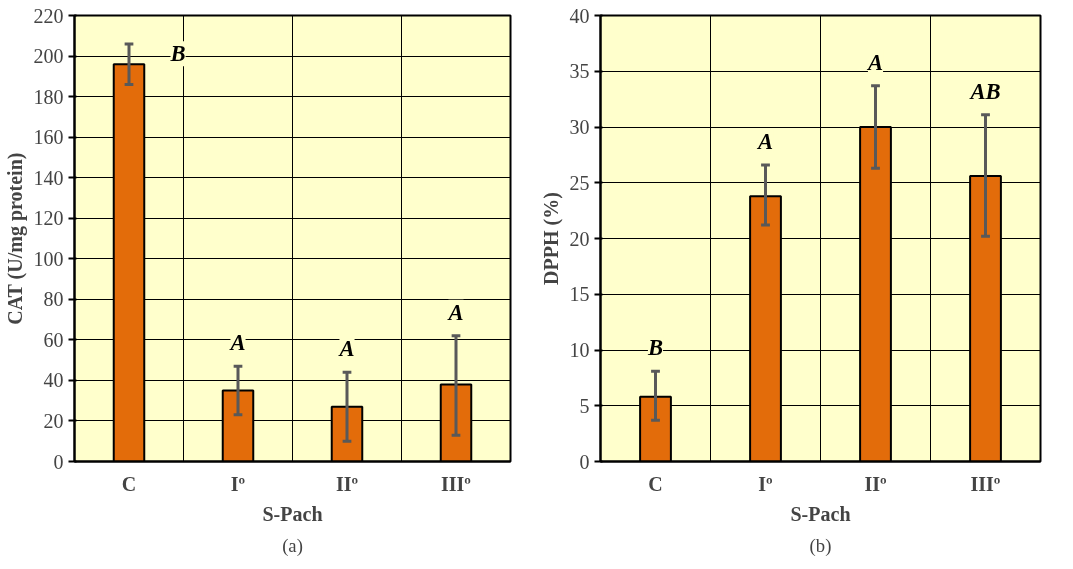 This screenshot has width=1073, height=569. Describe the element at coordinates (48, 96) in the screenshot. I see `y-tick-label: 180` at that location.